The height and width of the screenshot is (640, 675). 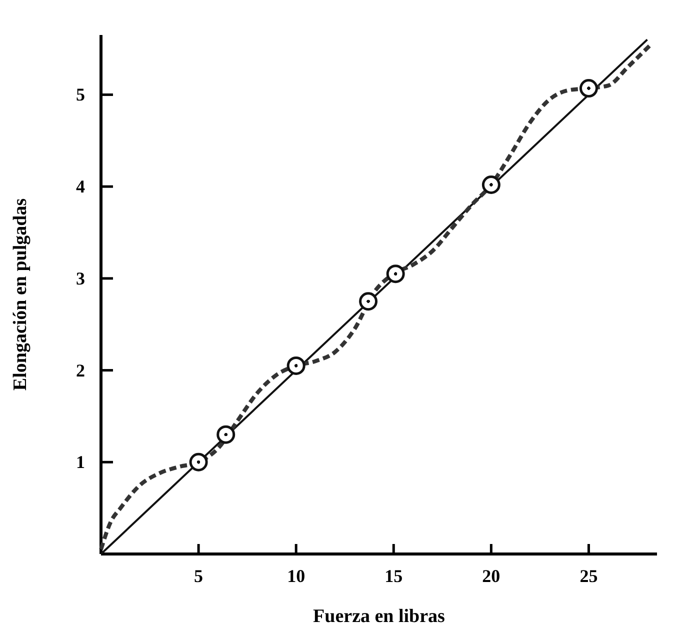 I want to click on y-tick-label: 1, so click(x=80, y=462).